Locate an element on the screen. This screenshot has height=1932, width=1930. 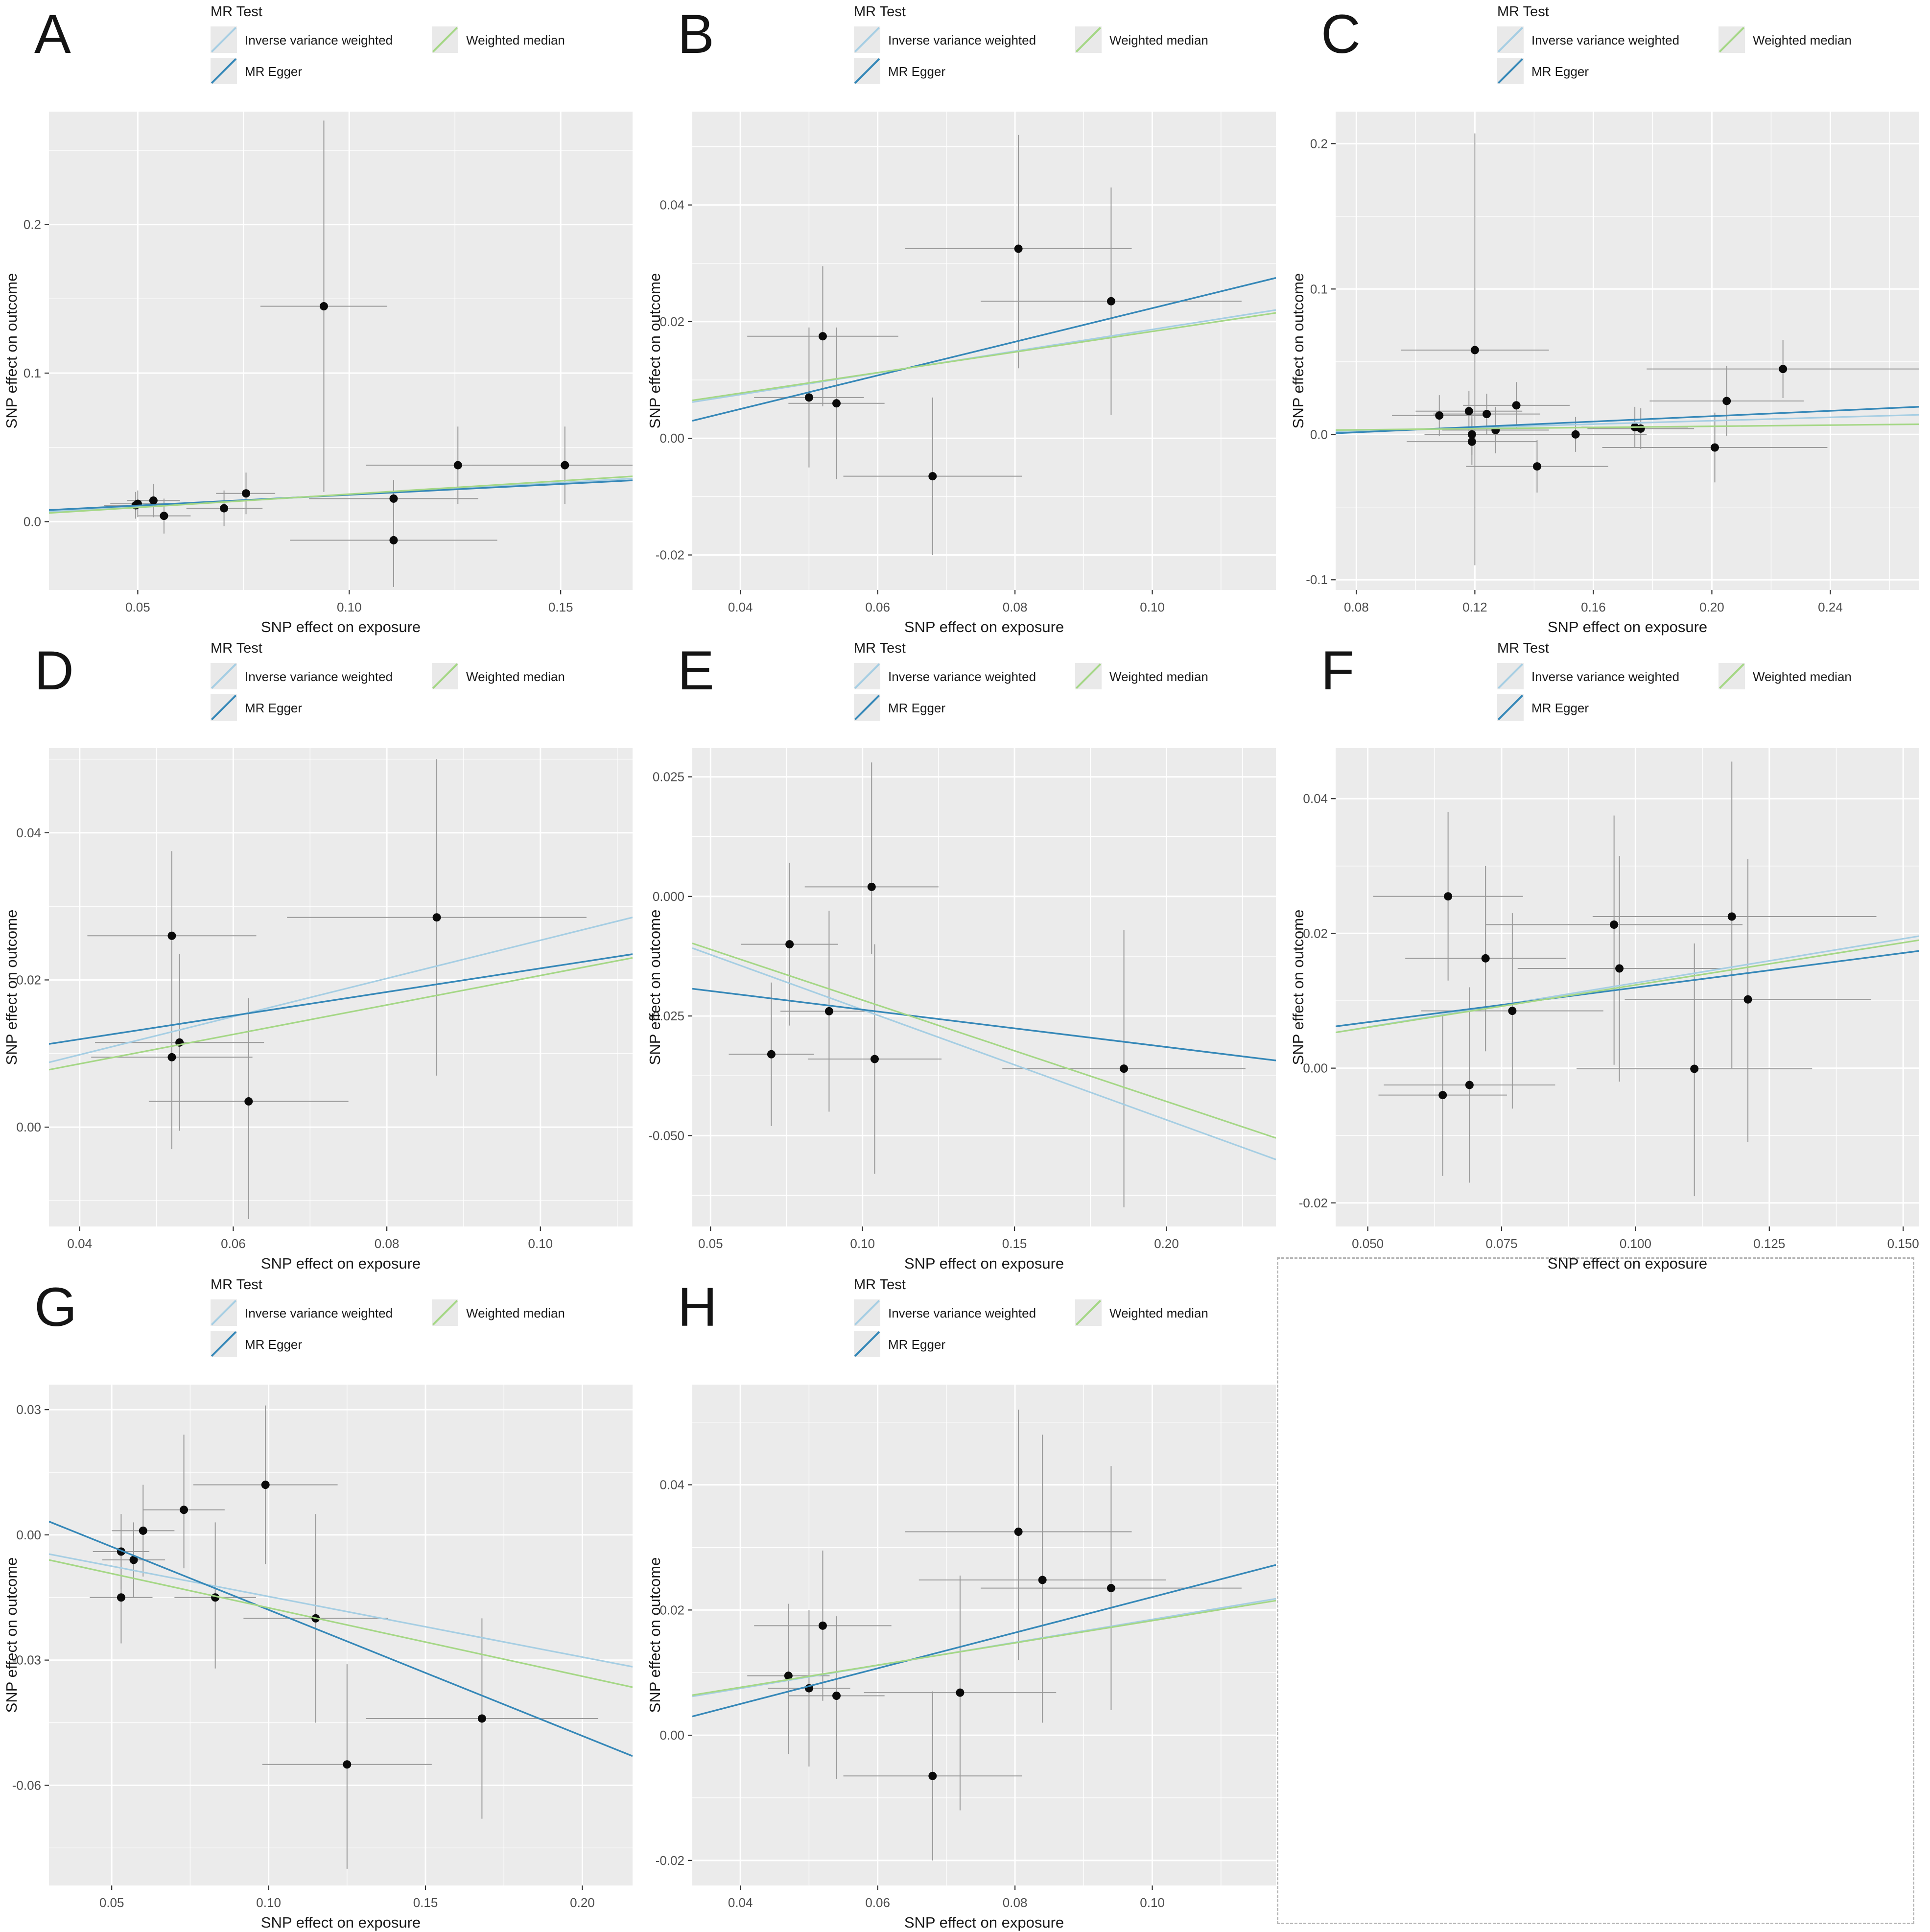
y-tick-label: -0.1 is located at coordinates (1317, 580).